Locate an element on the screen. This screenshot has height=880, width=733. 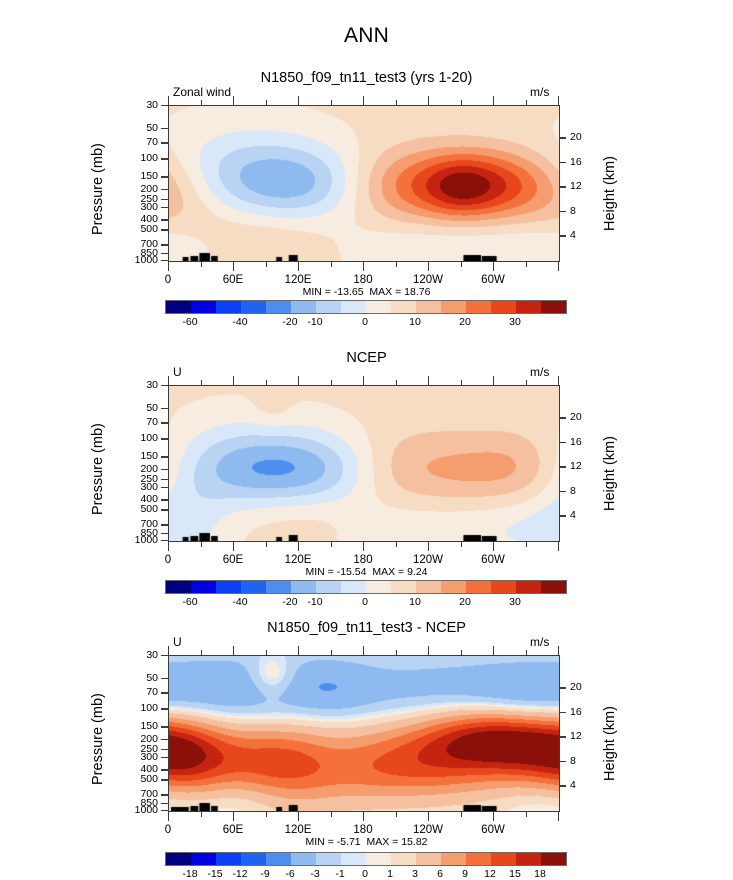
pressure-tick-label: 700 is located at coordinates (149, 244).